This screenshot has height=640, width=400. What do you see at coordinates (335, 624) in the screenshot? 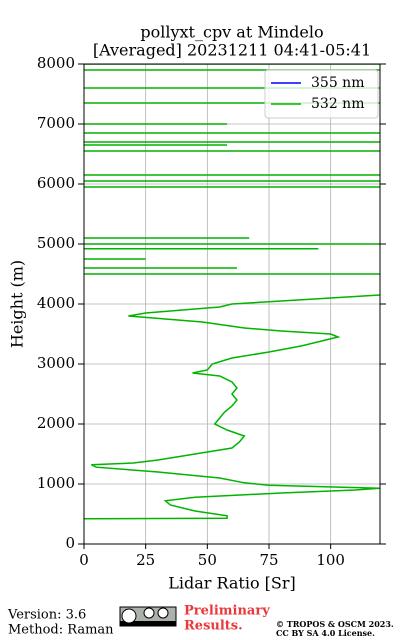
I see `copyright: © TROPOS & OSCM 2023.` at bounding box center [335, 624].